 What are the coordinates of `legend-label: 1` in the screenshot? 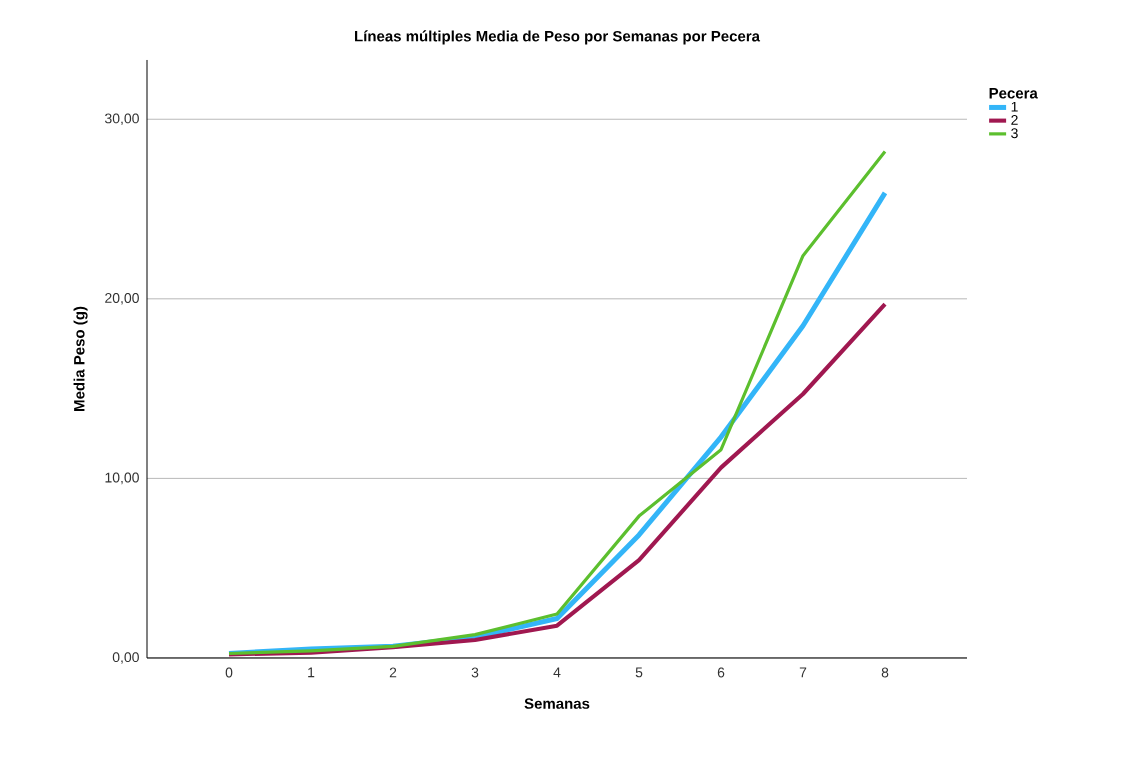 It's located at (1014, 106).